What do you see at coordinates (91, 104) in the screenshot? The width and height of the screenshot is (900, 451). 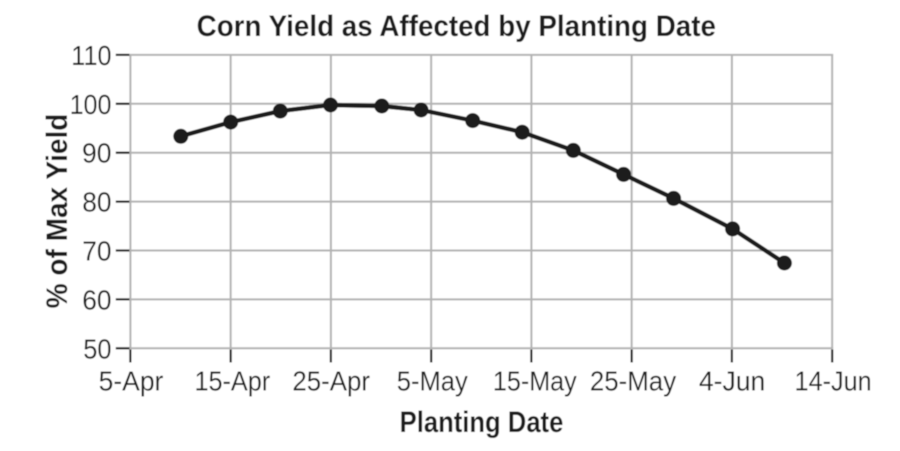 I see `svg-text: 100` at bounding box center [91, 104].